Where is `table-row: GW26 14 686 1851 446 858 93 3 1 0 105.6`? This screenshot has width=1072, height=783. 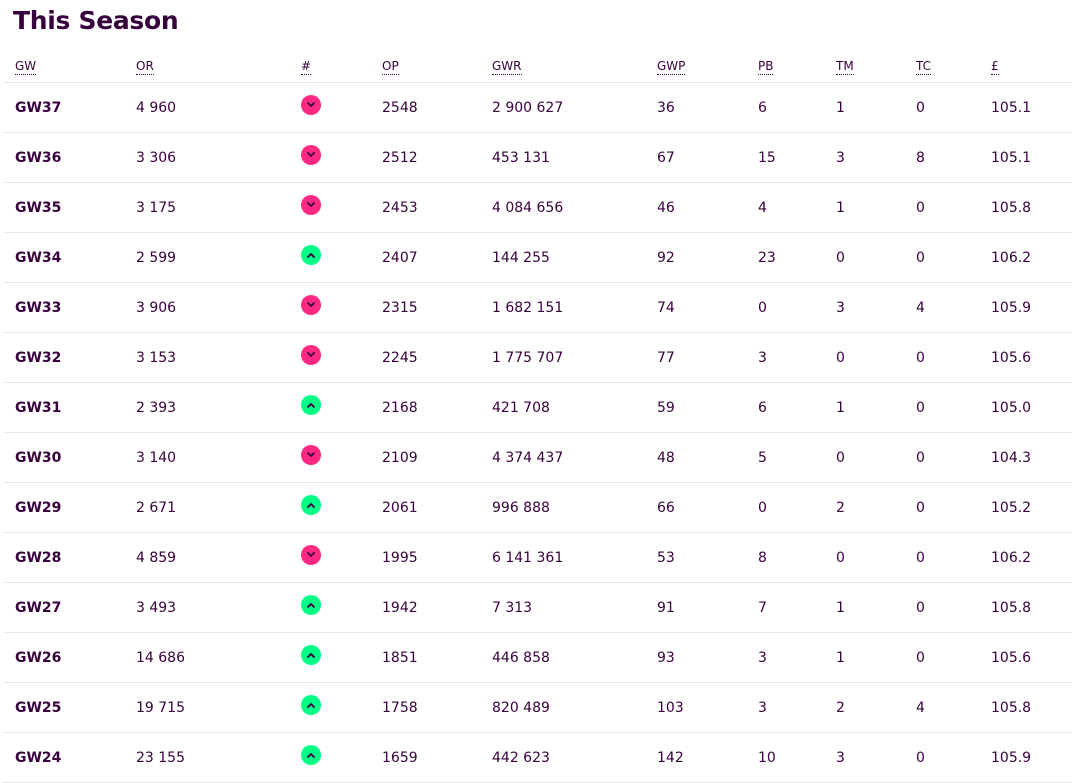 table-row: GW26 14 686 1851 446 858 93 3 1 0 105.6 is located at coordinates (537, 657).